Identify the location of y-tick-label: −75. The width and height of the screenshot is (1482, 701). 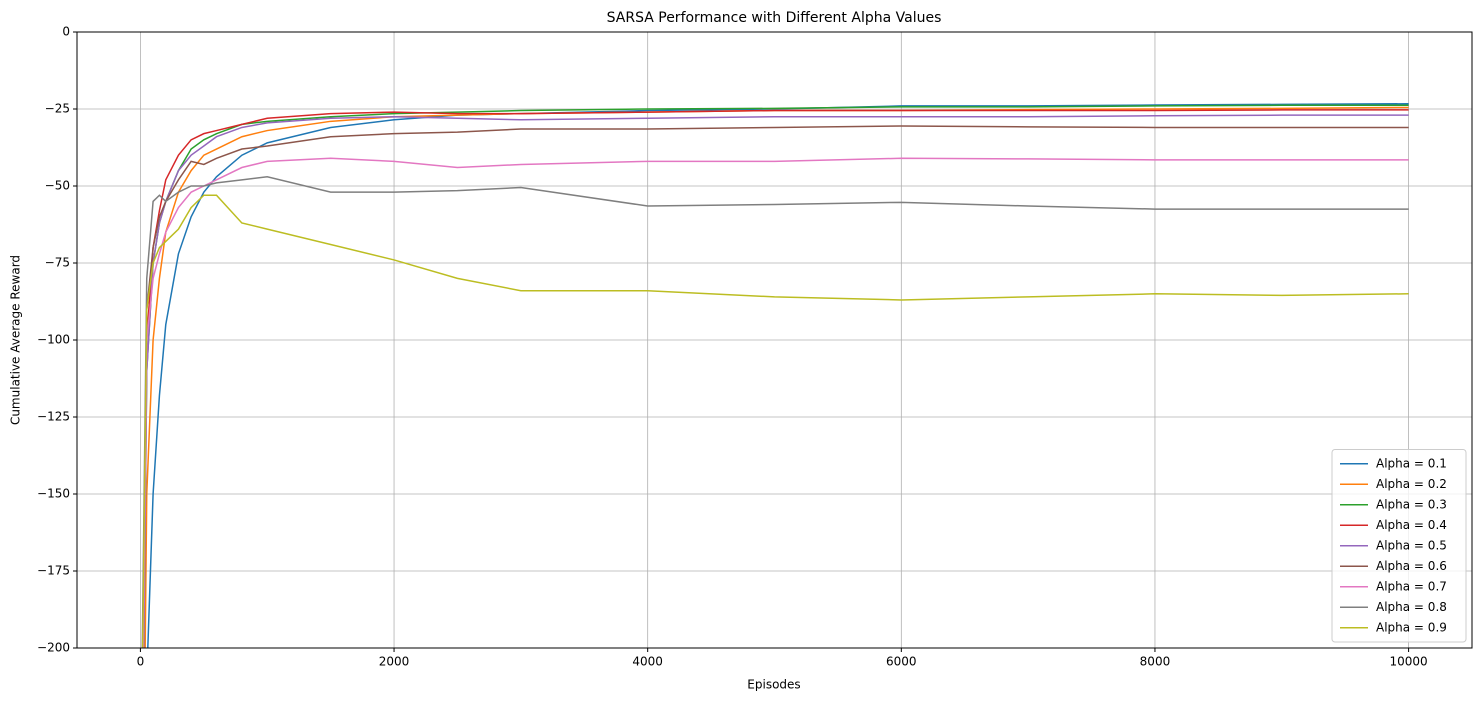
(57, 263).